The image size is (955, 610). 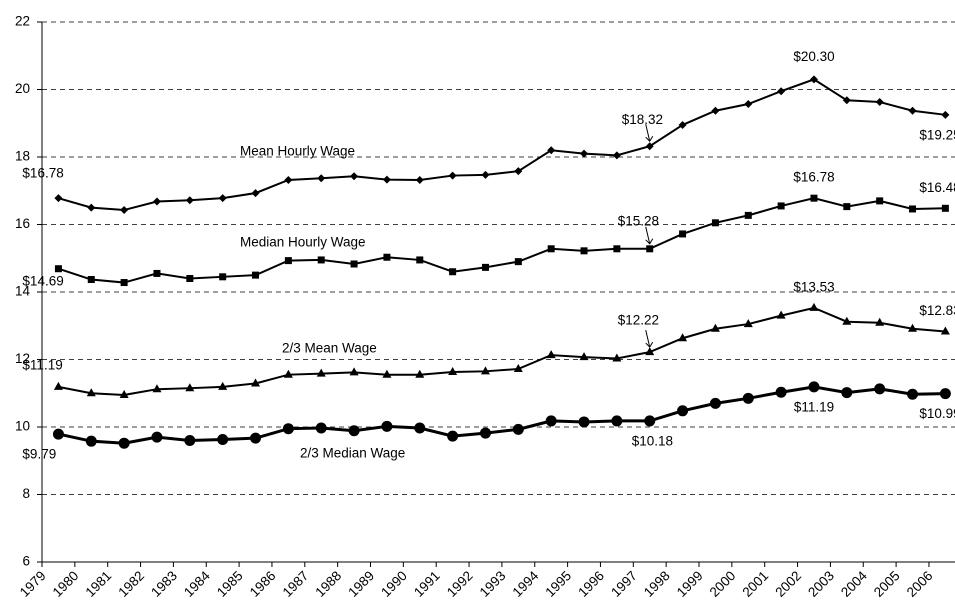 What do you see at coordinates (263, 584) in the screenshot?
I see `x-tick-label: 1986` at bounding box center [263, 584].